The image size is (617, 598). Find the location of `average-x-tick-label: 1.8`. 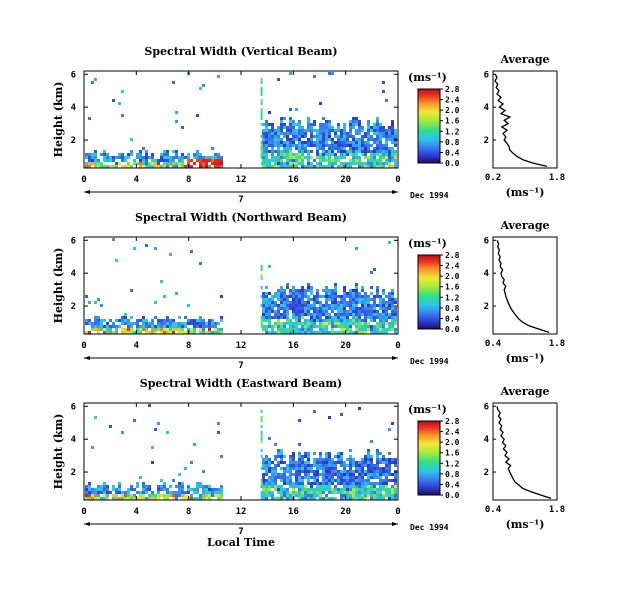

average-x-tick-label: 1.8 is located at coordinates (557, 344).